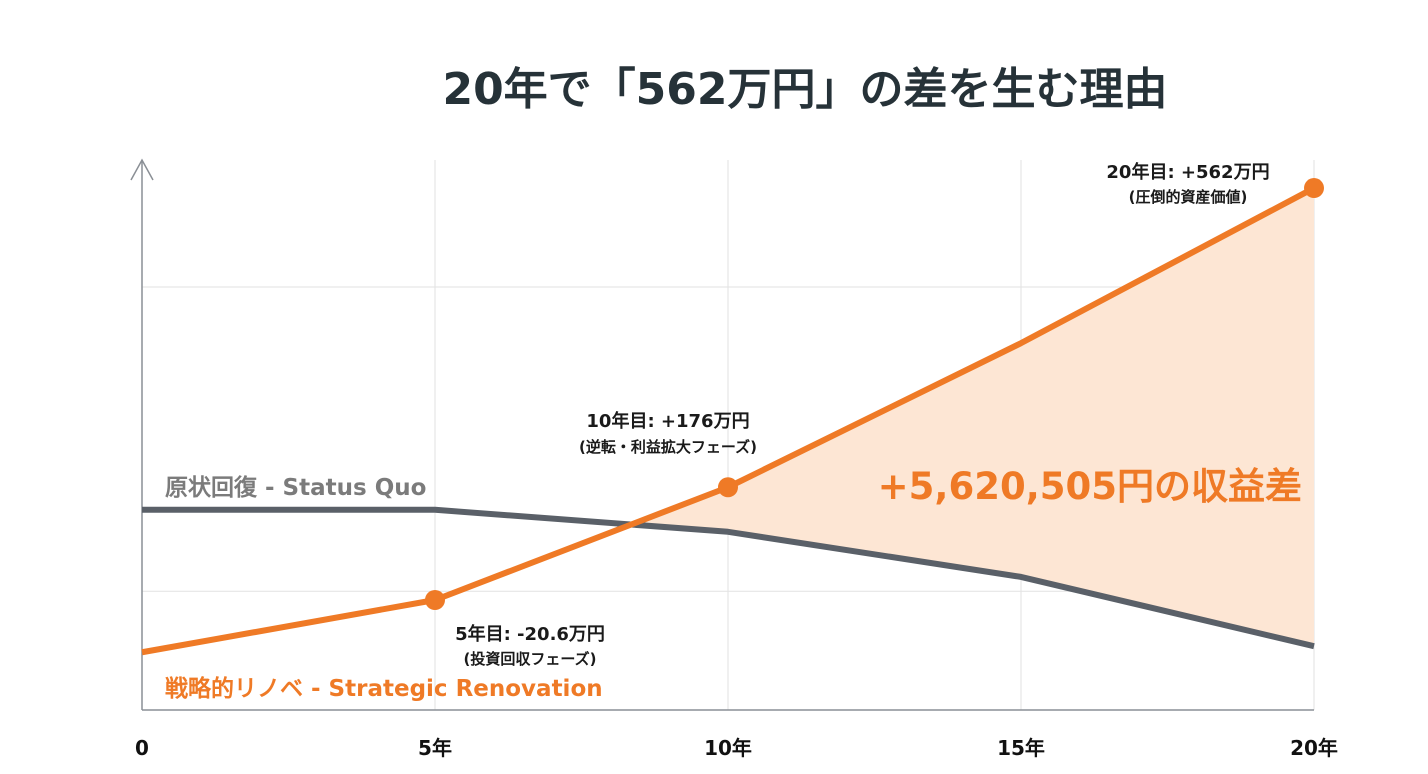  Describe the element at coordinates (295, 487) in the screenshot. I see `series-label-status-quo: 原状回復 - Status Quo` at that location.